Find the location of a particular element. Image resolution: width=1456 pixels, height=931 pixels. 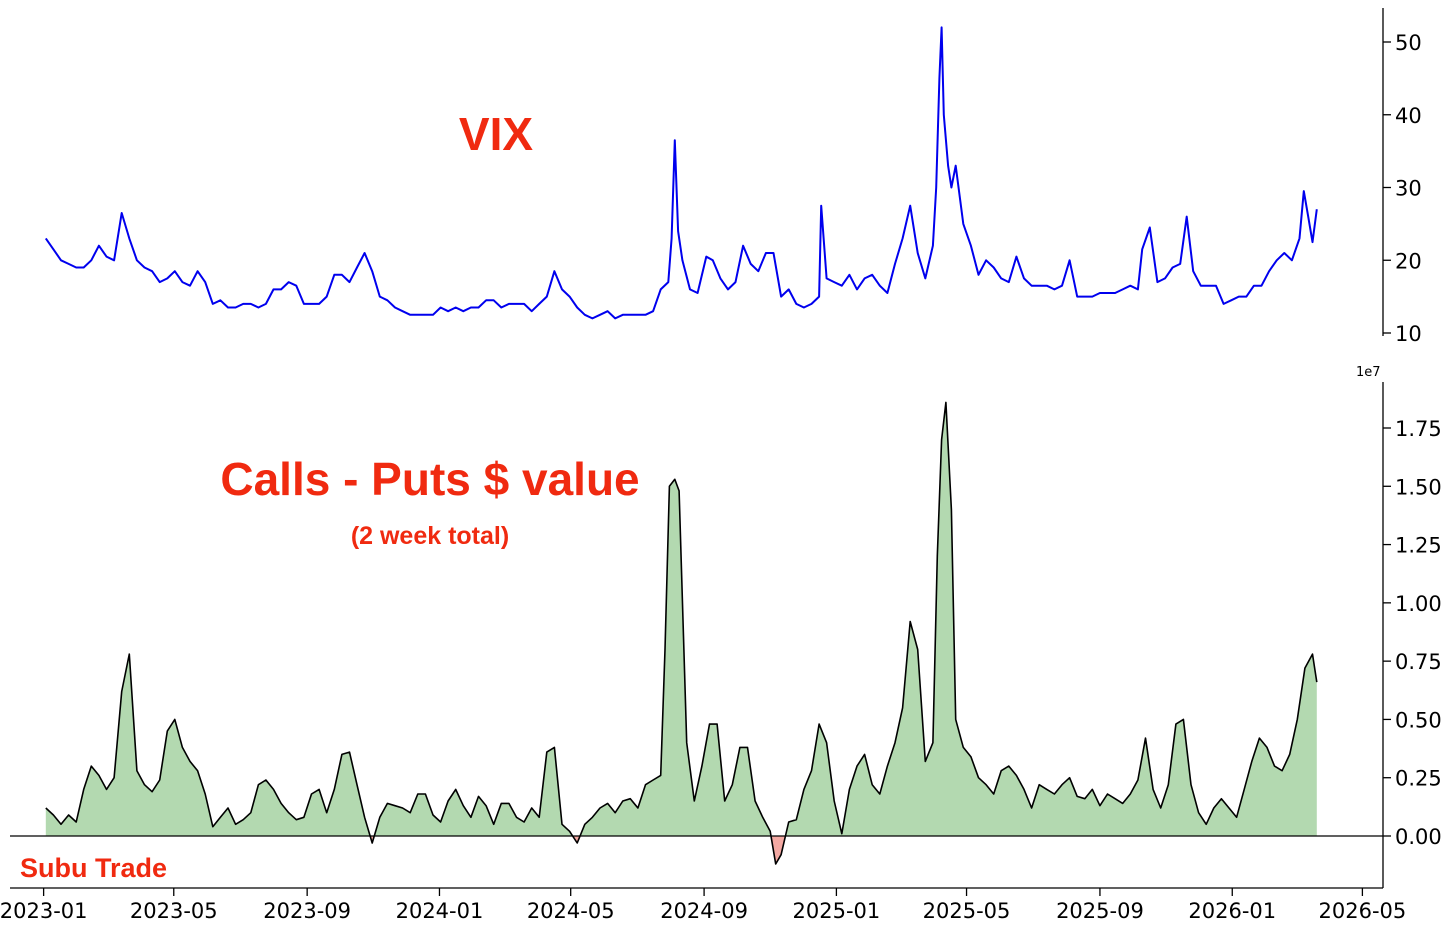

x-tick-label: 2023-09 is located at coordinates (307, 911).